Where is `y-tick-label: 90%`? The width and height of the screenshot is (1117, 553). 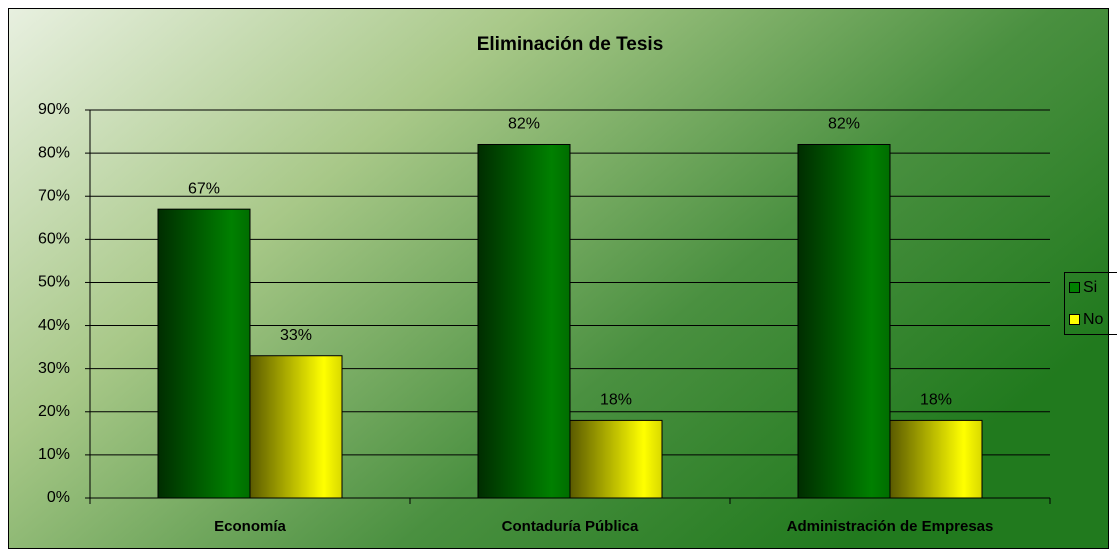 y-tick-label: 90% is located at coordinates (54, 109).